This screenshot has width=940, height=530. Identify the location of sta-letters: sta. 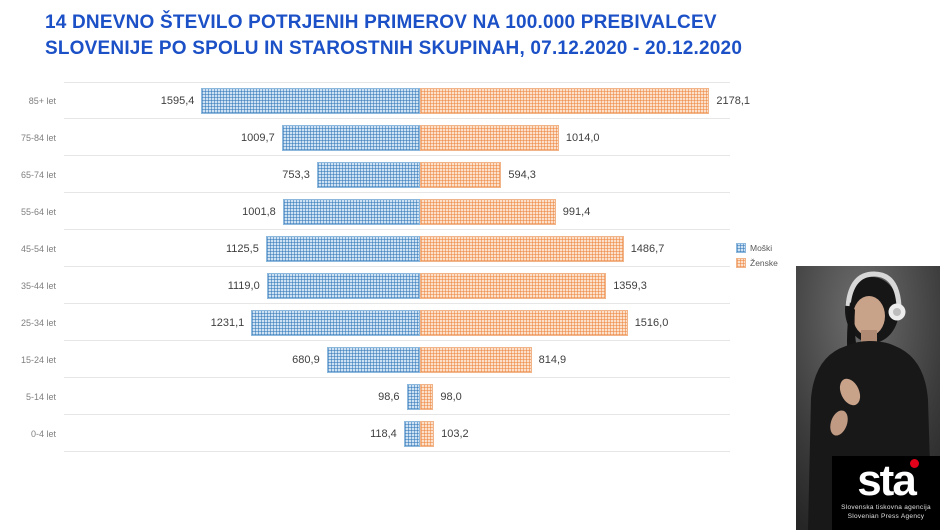
(887, 480).